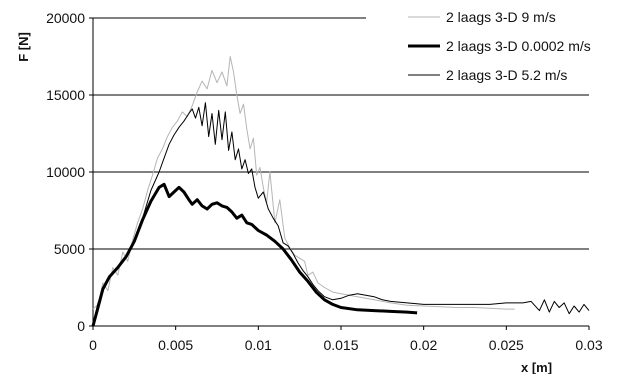 The height and width of the screenshot is (379, 633). I want to click on y-tick-label-0: 0, so click(81, 326).